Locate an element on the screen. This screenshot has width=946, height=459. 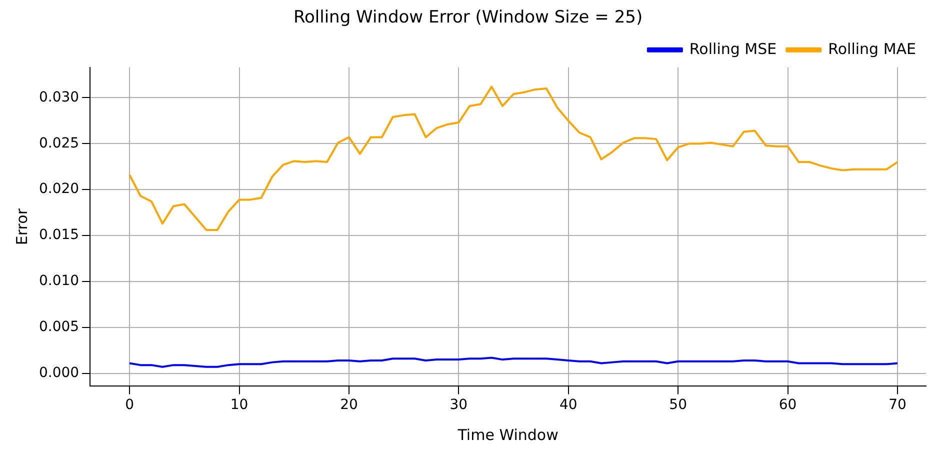
y-tick-label: 0.030 is located at coordinates (59, 97).